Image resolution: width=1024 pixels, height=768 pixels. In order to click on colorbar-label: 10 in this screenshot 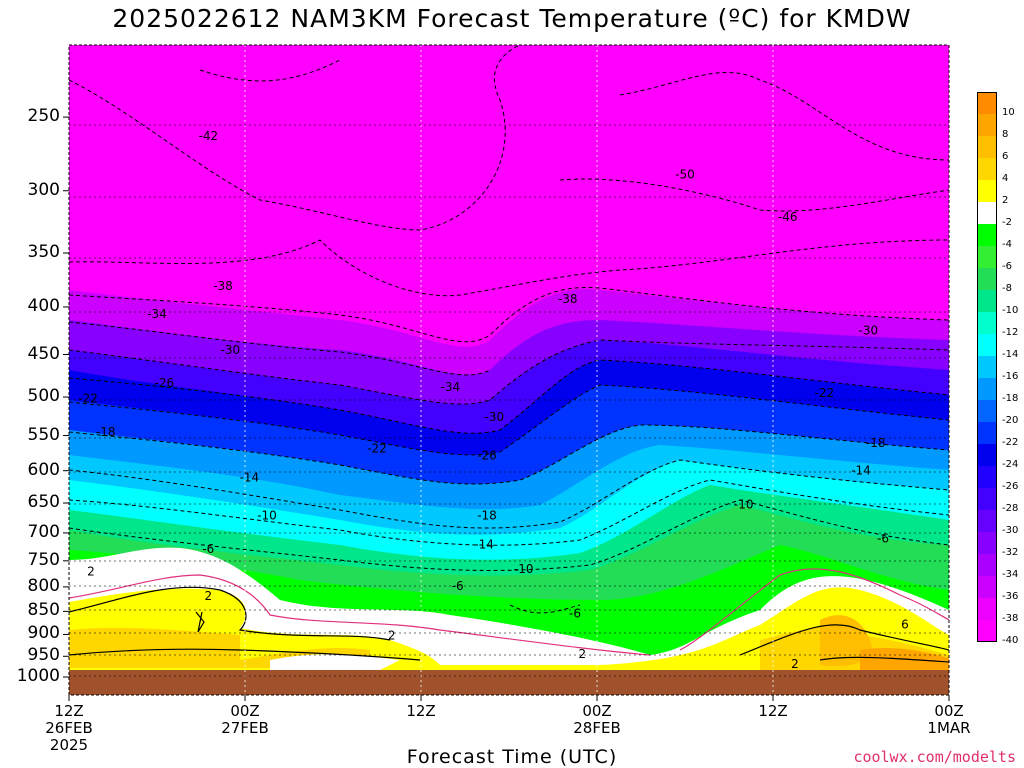, I will do `click(1008, 112)`.